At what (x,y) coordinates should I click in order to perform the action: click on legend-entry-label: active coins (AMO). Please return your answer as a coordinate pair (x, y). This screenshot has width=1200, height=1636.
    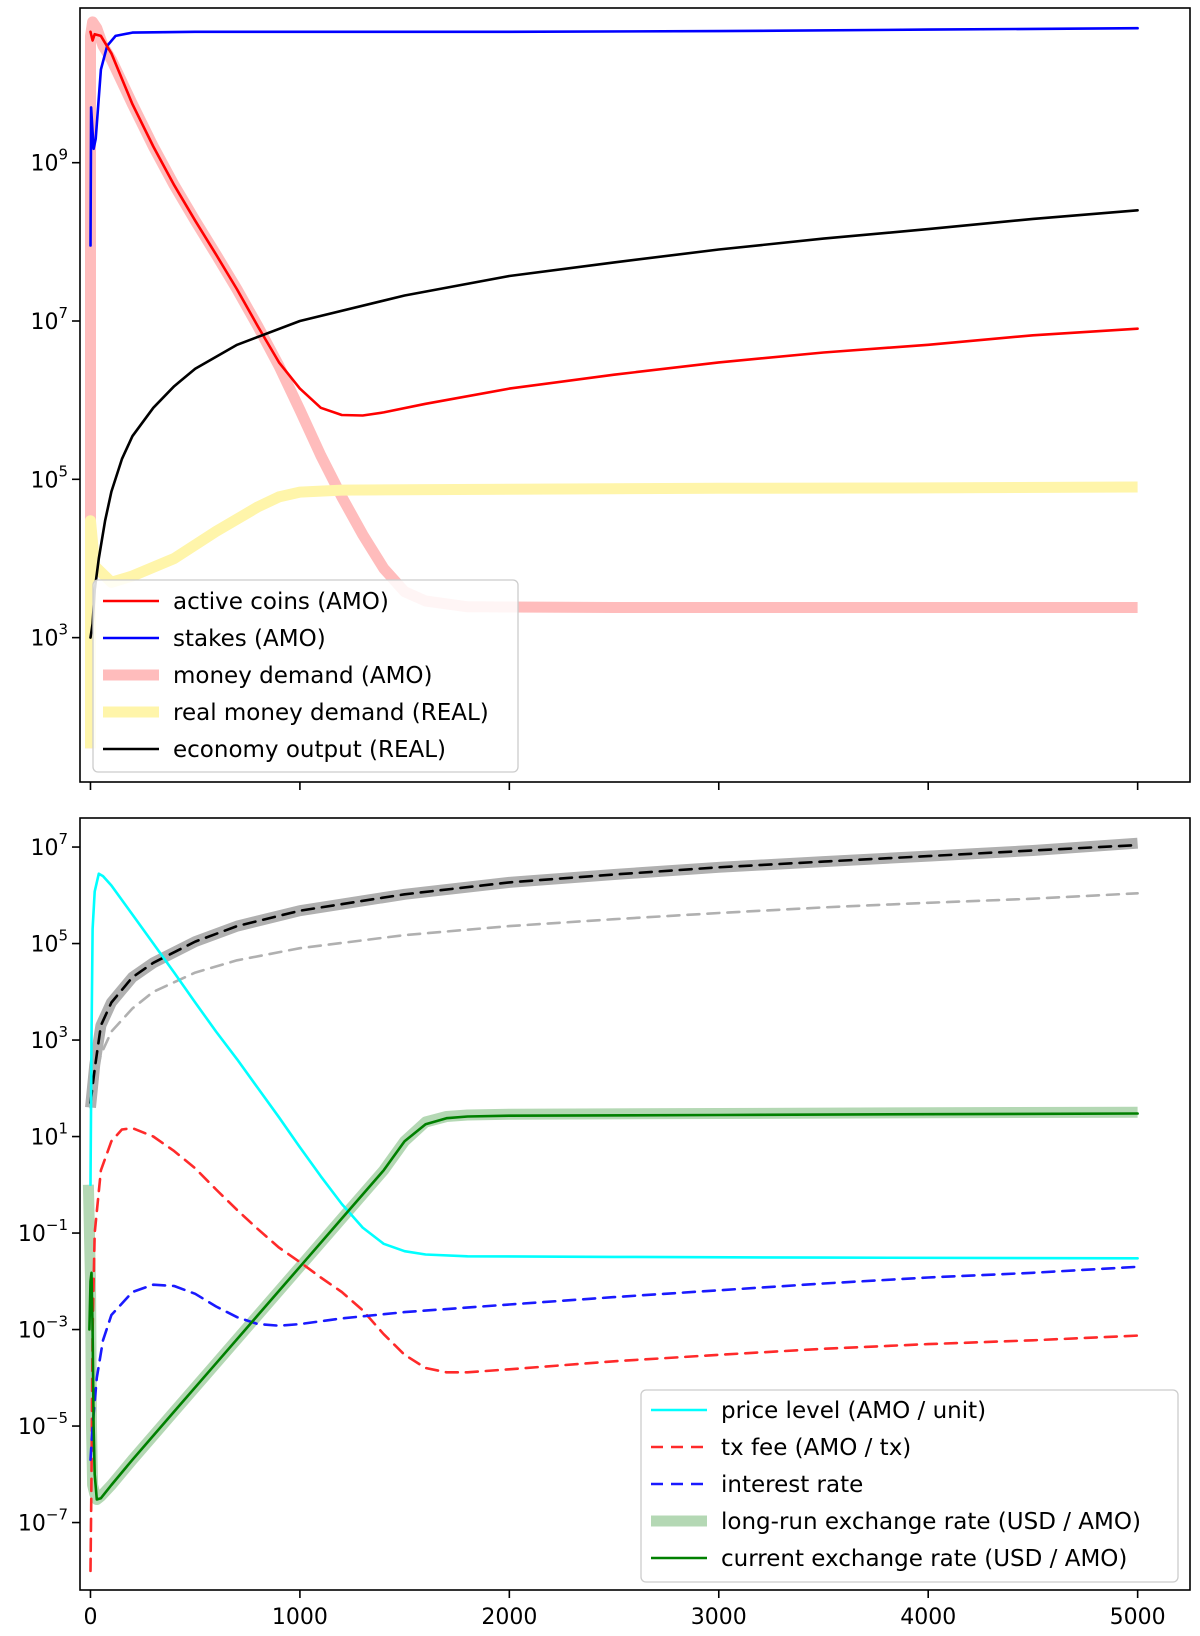
    Looking at the image, I should click on (281, 602).